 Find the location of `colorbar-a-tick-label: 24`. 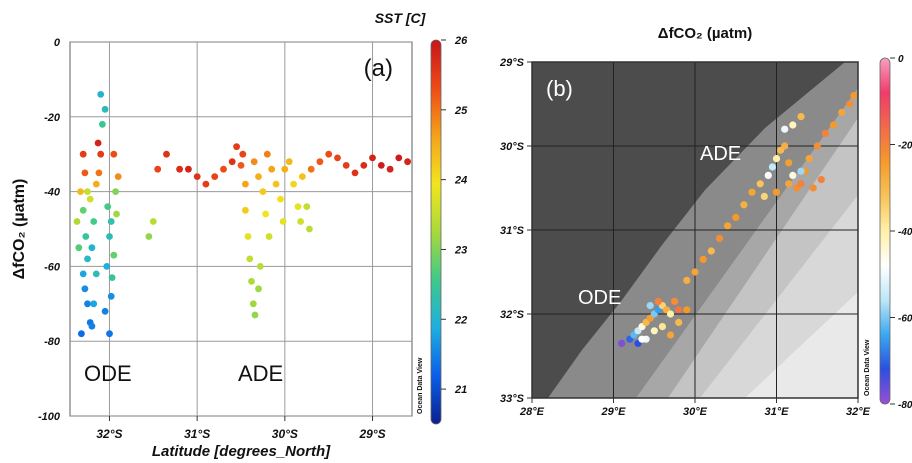

colorbar-a-tick-label: 24 is located at coordinates (460, 181).